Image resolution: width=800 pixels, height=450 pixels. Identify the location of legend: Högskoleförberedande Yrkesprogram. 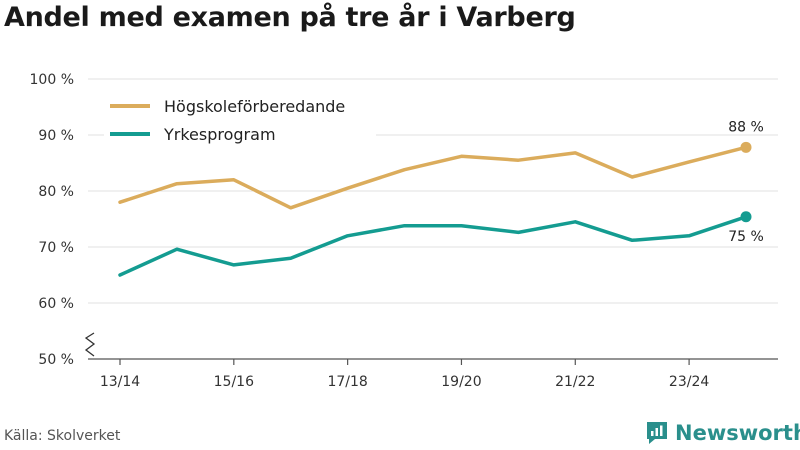
(240, 119).